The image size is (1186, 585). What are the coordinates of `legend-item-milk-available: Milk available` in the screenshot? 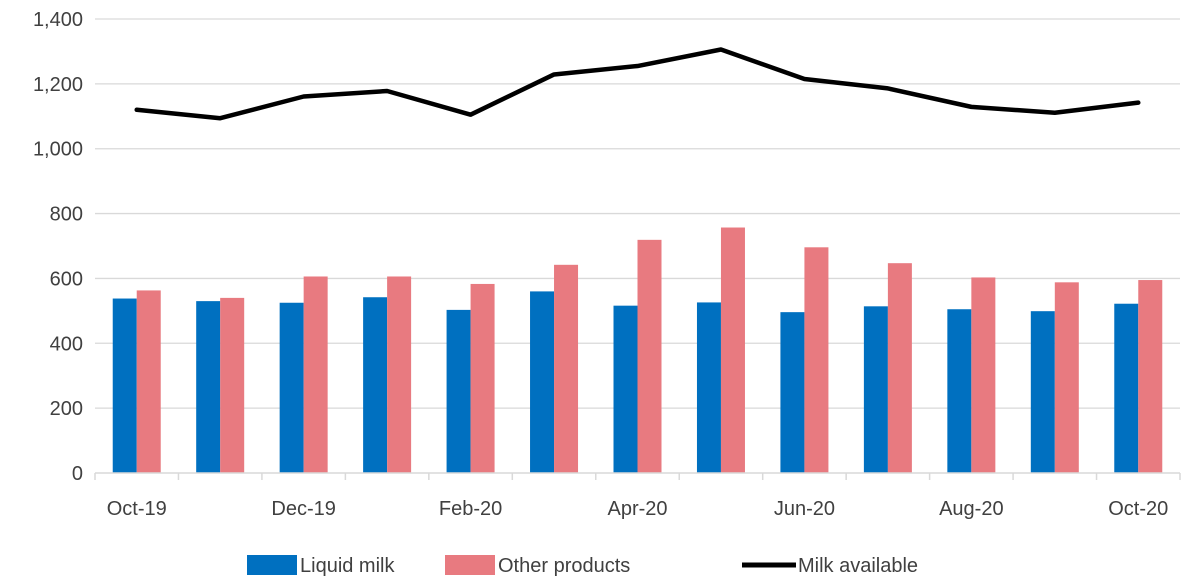 It's located at (830, 566).